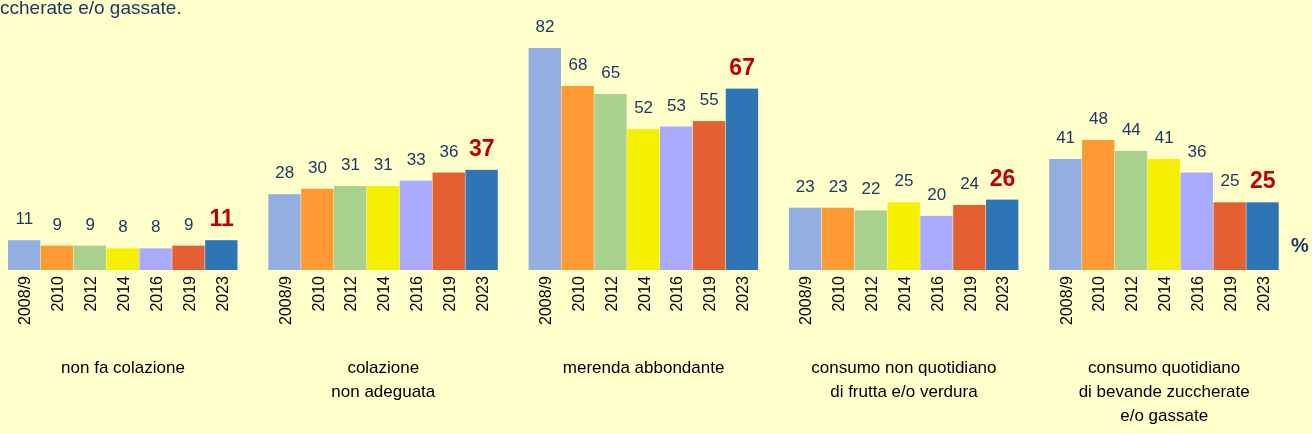 The height and width of the screenshot is (434, 1312). I want to click on text: ccherate e/o gassate., so click(91, 9).